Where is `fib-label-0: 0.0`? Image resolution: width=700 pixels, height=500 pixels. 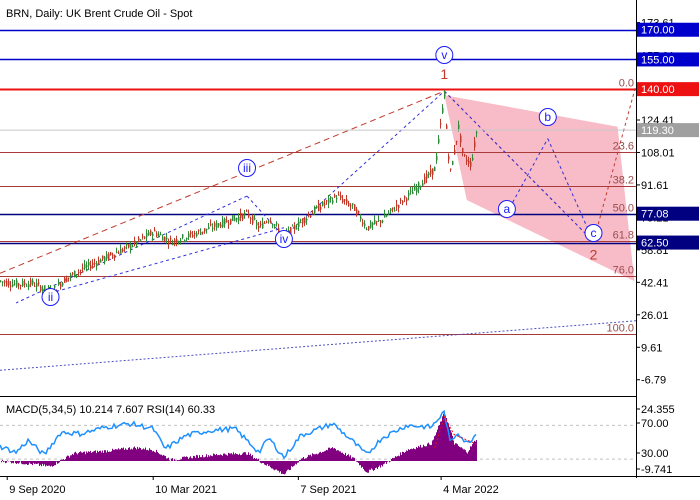
fib-label-0: 0.0 is located at coordinates (626, 84).